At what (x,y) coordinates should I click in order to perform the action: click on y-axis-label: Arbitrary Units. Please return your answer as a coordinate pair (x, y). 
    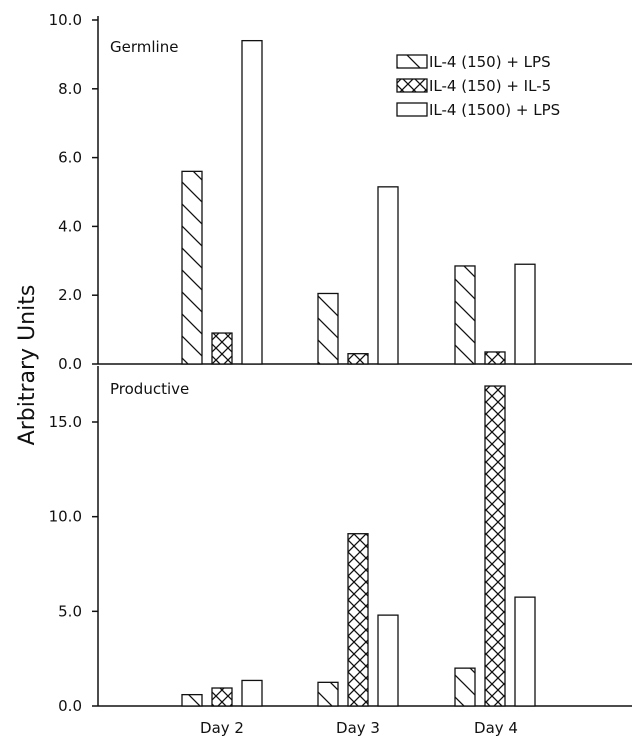
    Looking at the image, I should click on (27, 365).